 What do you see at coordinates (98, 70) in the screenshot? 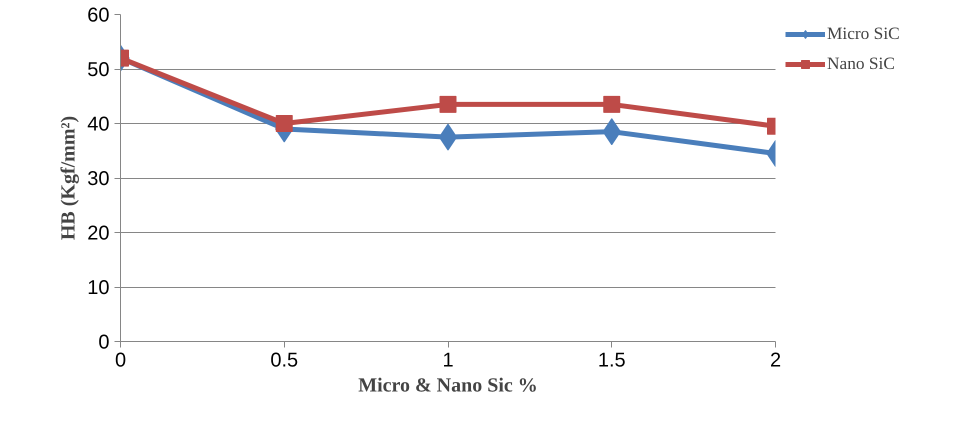
I see `y-tick-label: 50` at bounding box center [98, 70].